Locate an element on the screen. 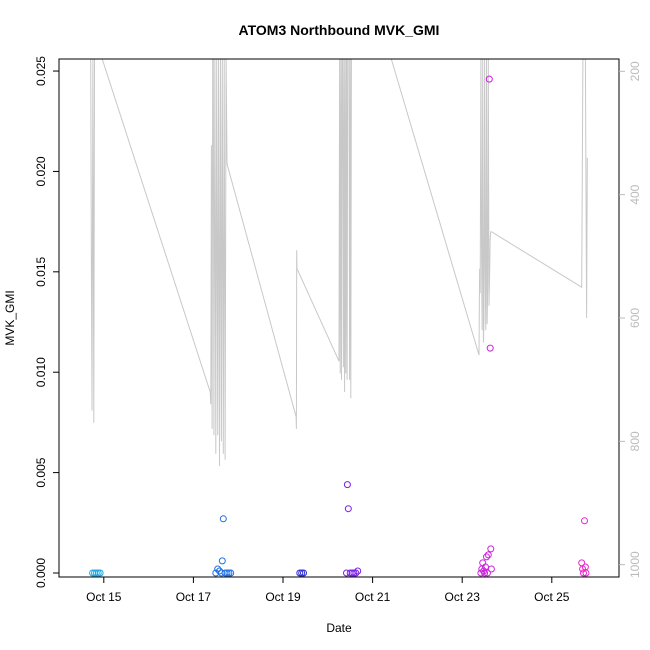 The width and height of the screenshot is (650, 650). y-tick-label: 0.015 is located at coordinates (41, 271).